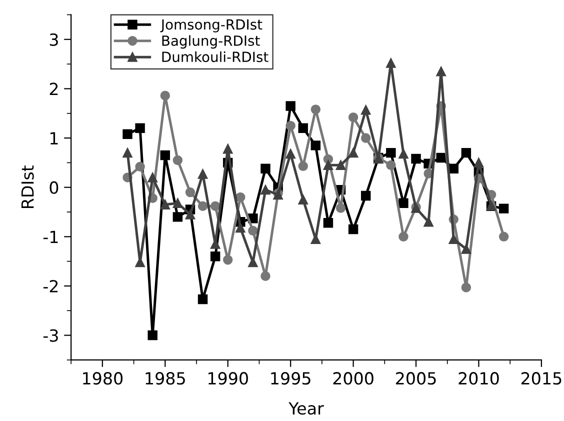 The height and width of the screenshot is (421, 564). What do you see at coordinates (215, 56) in the screenshot?
I see `legend-label: Dumkouli-RDIst` at bounding box center [215, 56].